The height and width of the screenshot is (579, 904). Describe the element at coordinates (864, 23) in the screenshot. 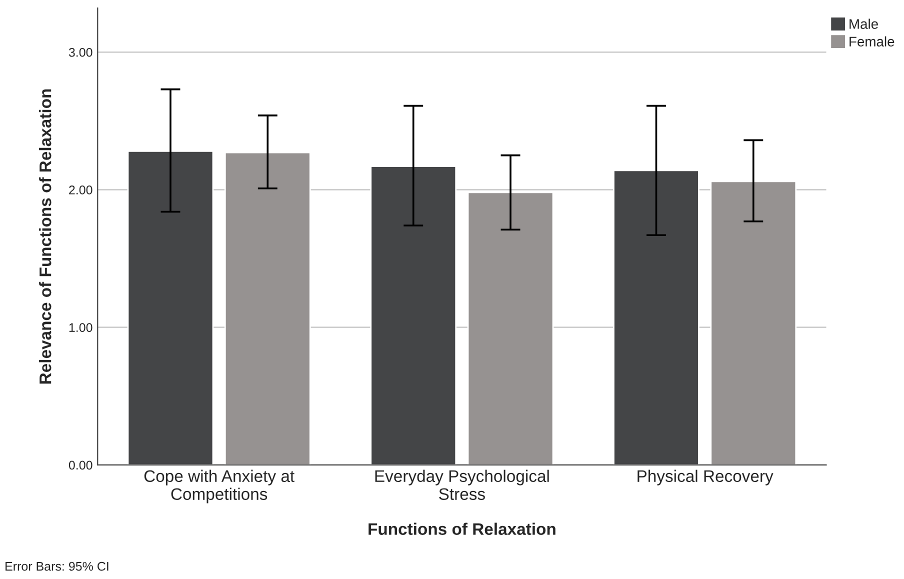

I see `legend-label: Male` at that location.